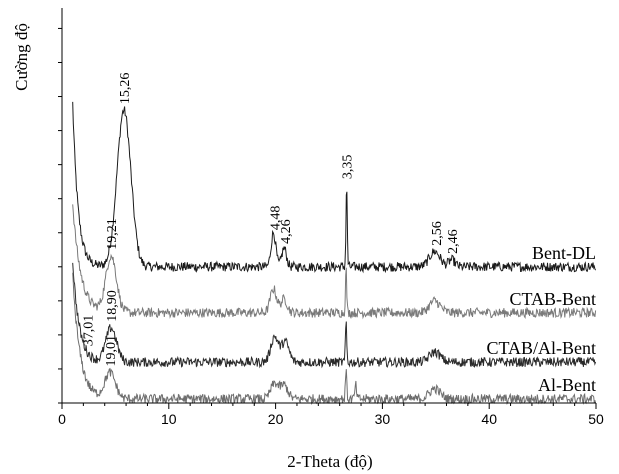 The width and height of the screenshot is (619, 474). I want to click on x-tick-label: 30, so click(383, 419).